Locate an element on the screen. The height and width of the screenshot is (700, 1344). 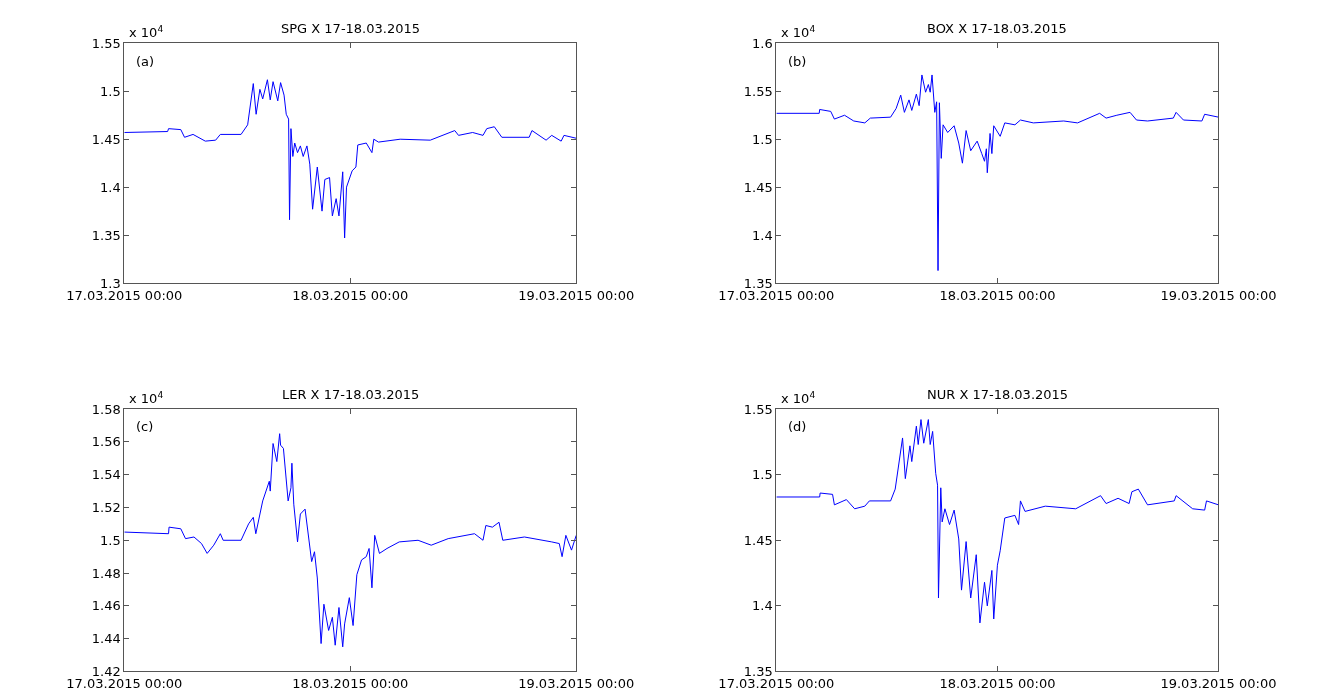
y-tick-label: 1.48 is located at coordinates (106, 573).